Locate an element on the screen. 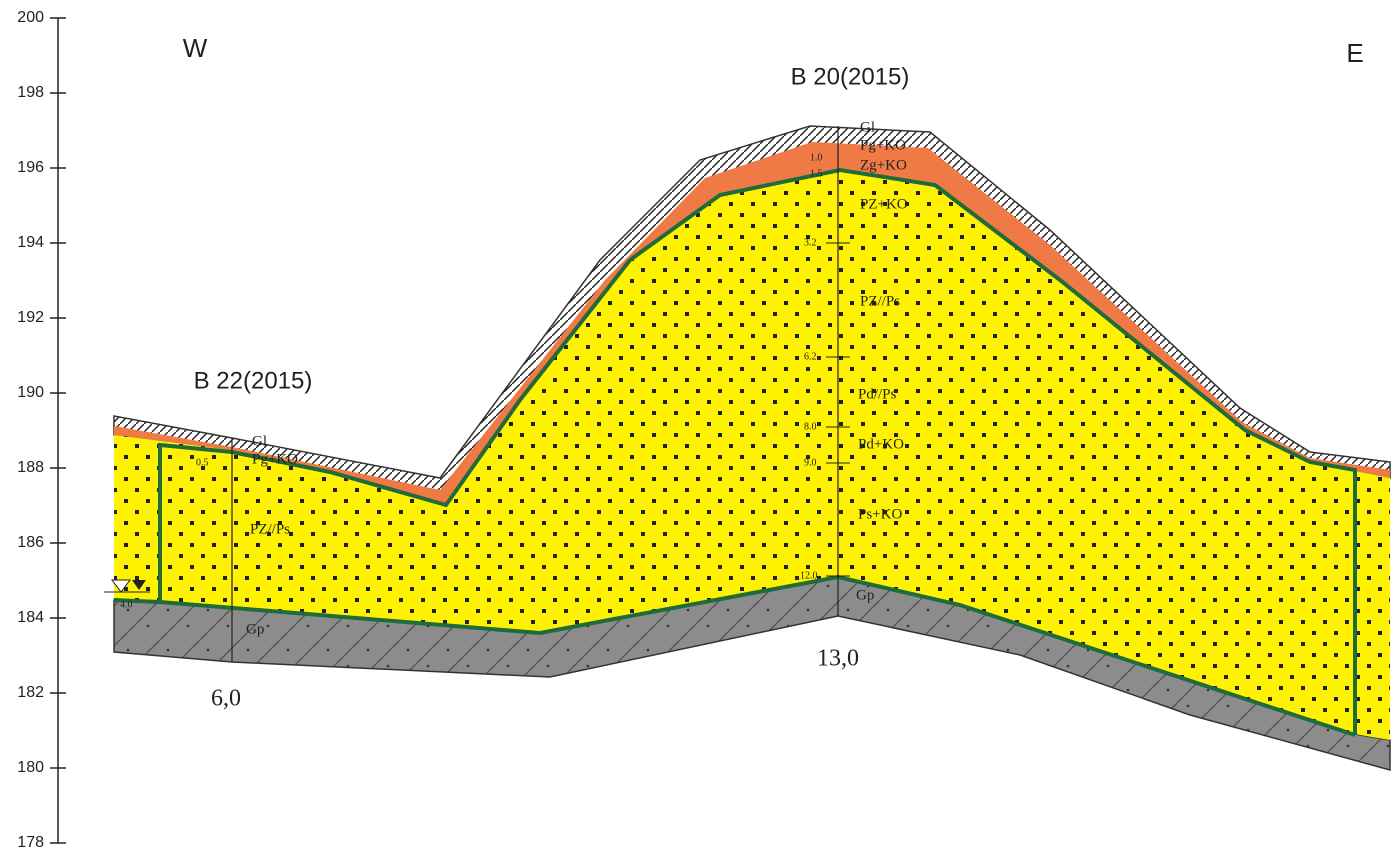 Image resolution: width=1399 pixels, height=854 pixels. layer-label: Zg+KO is located at coordinates (883, 165).